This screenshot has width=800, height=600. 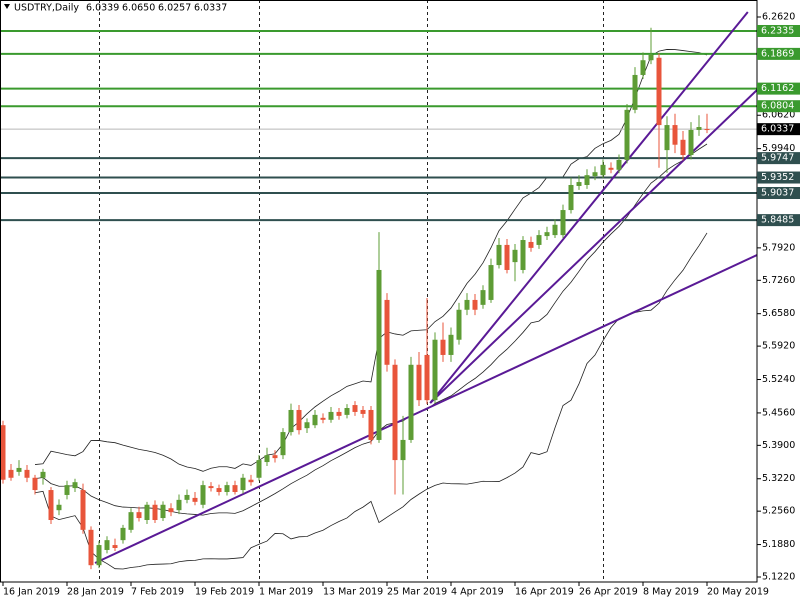 I want to click on y-tick-label: 5.3220, so click(x=778, y=478).